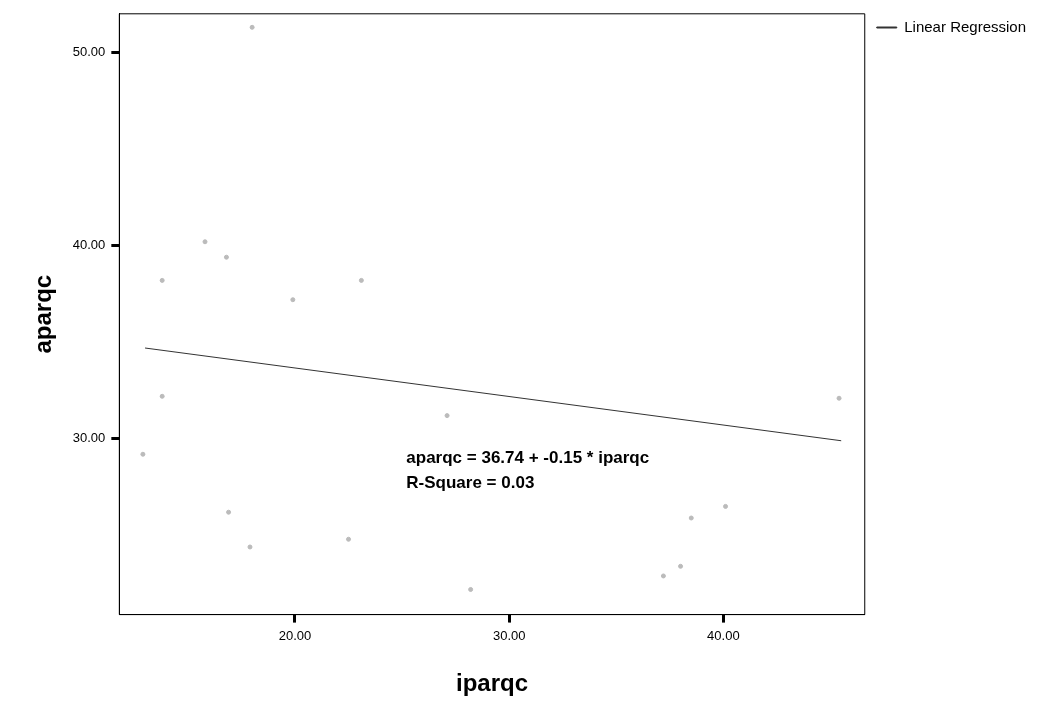 This screenshot has width=1056, height=717. What do you see at coordinates (89, 245) in the screenshot?
I see `y-tick-label: 40.00` at bounding box center [89, 245].